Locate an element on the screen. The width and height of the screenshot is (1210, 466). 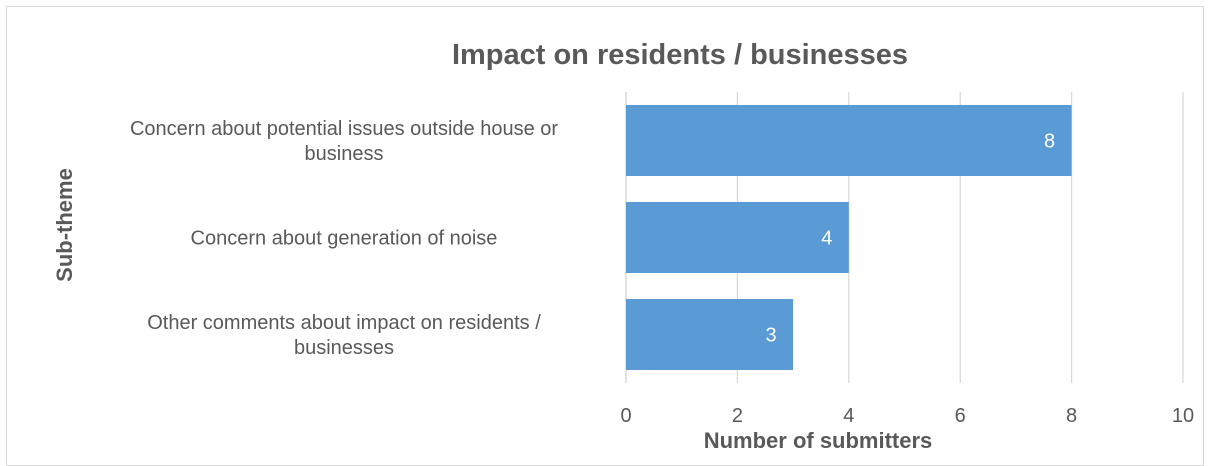
category-label: Concern about generation of noise is located at coordinates (344, 239).